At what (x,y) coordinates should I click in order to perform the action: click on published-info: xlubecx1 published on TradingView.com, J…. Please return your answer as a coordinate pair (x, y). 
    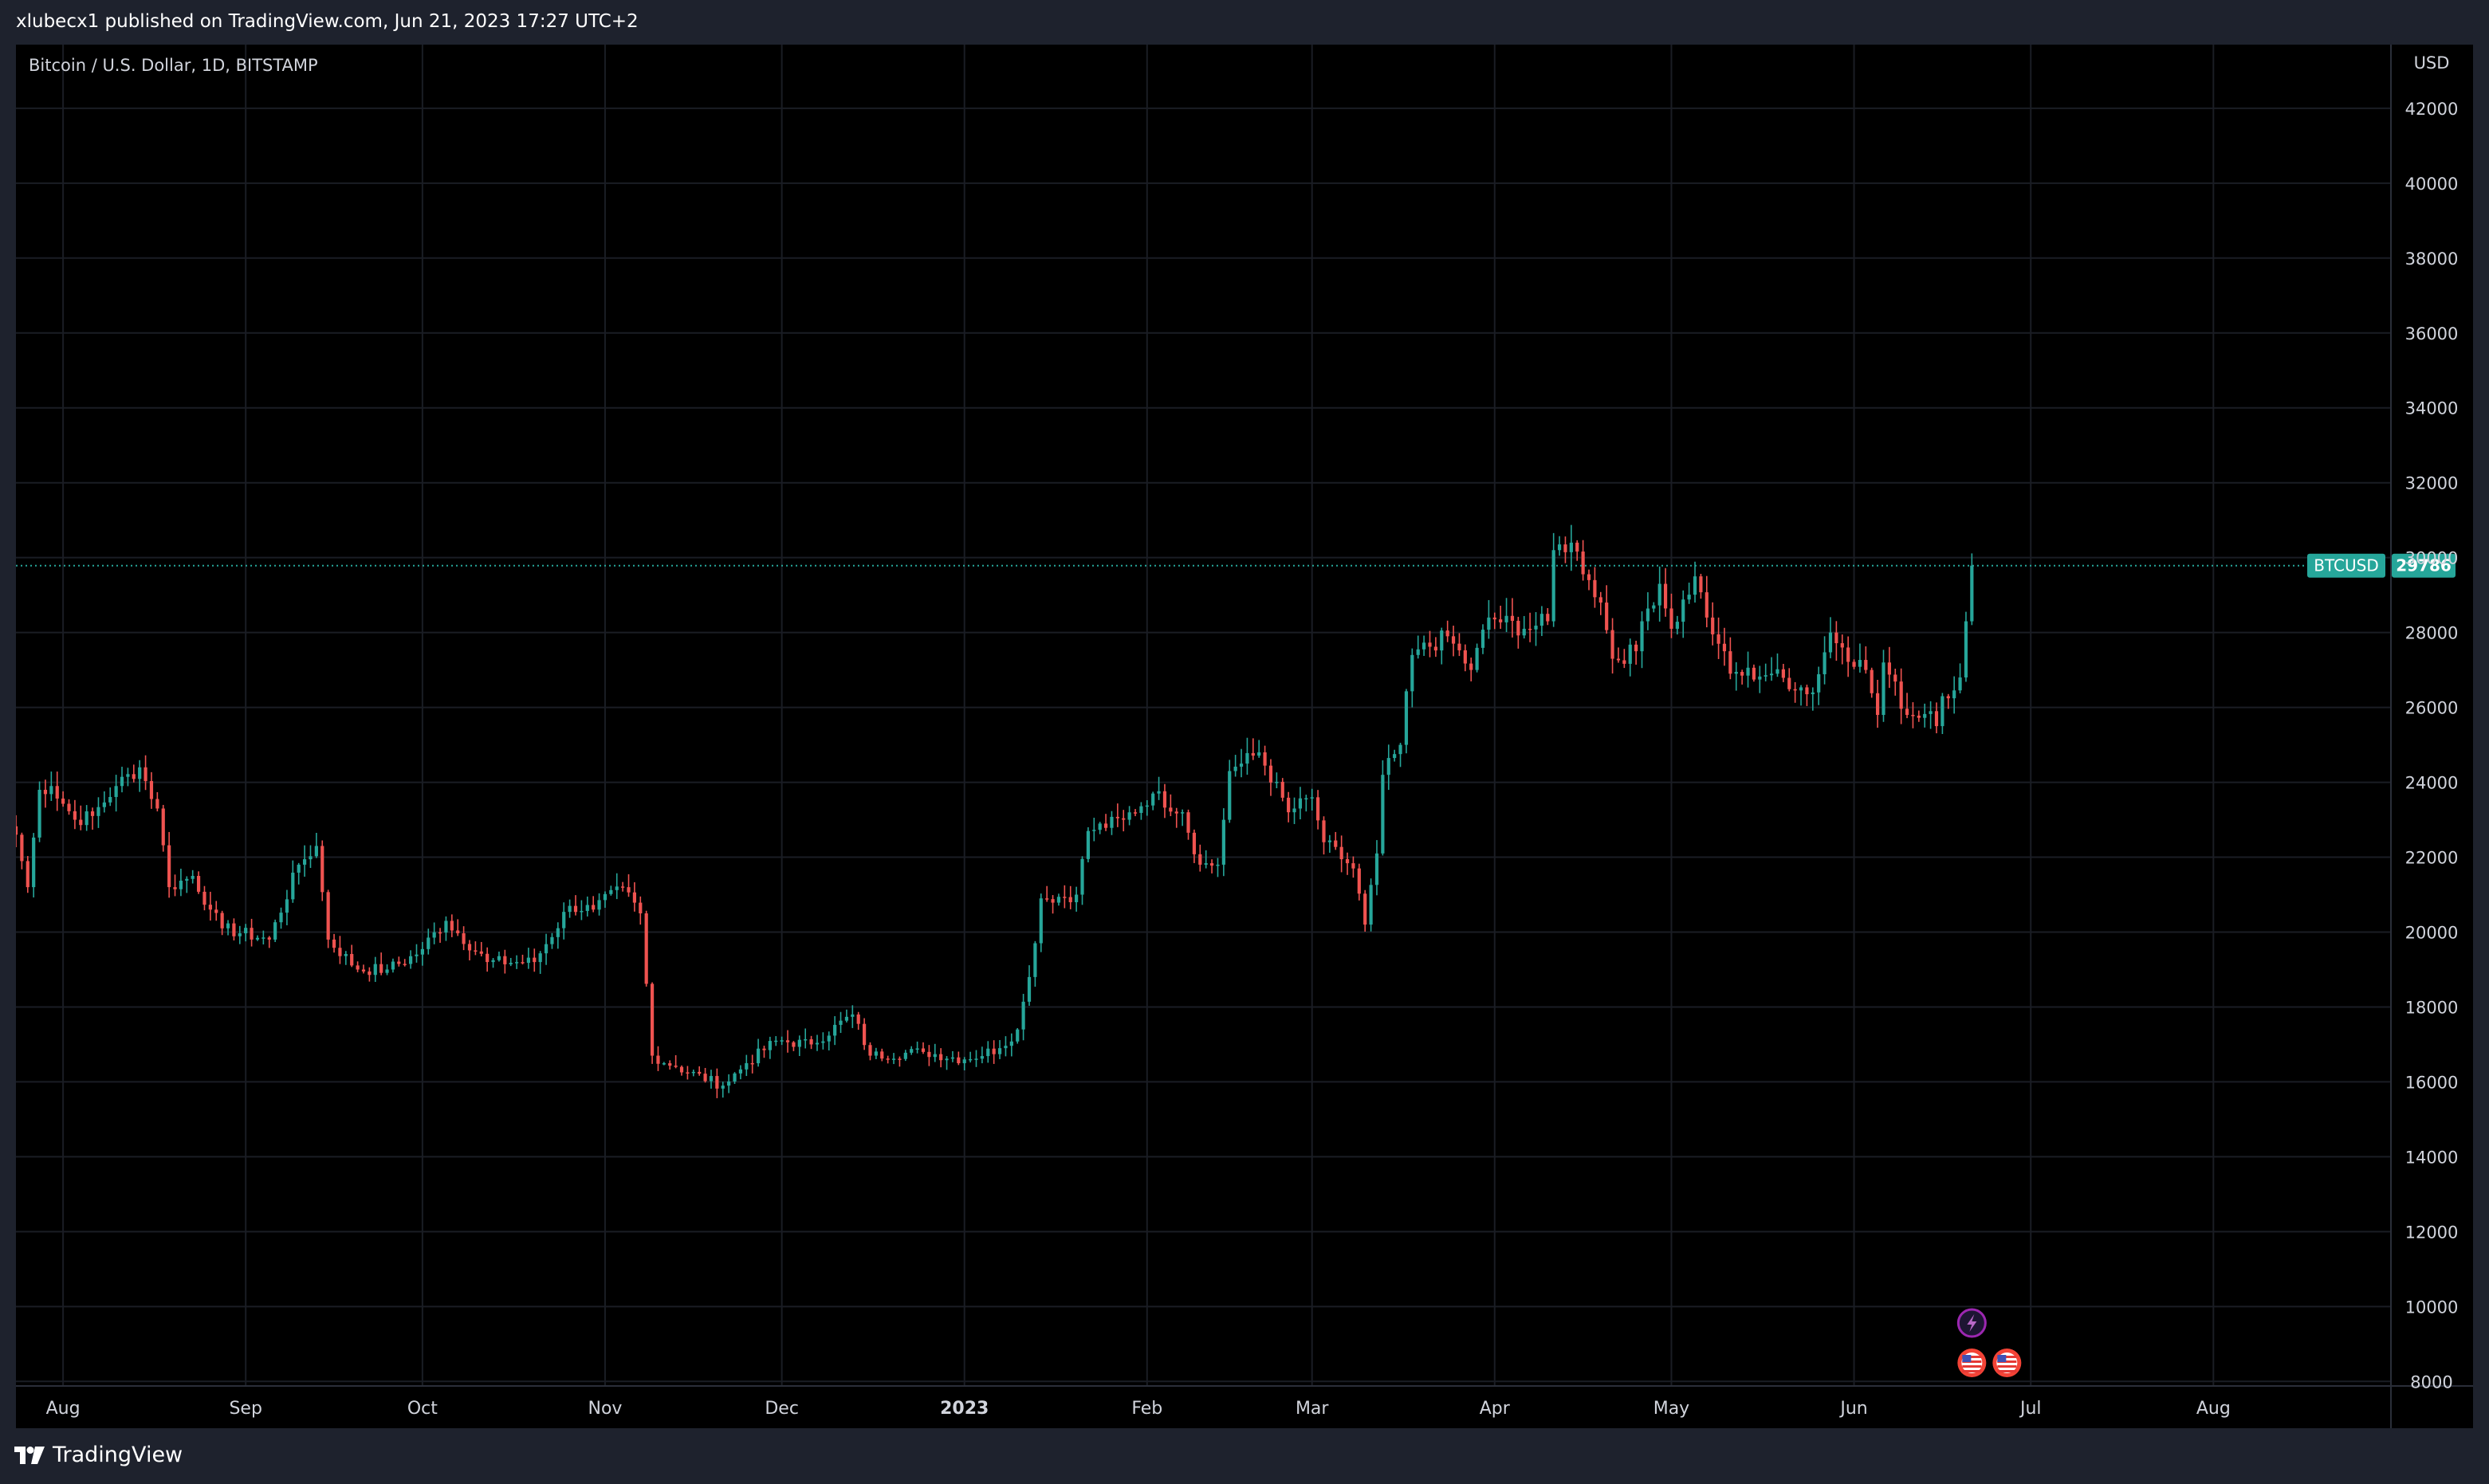
    Looking at the image, I should click on (327, 21).